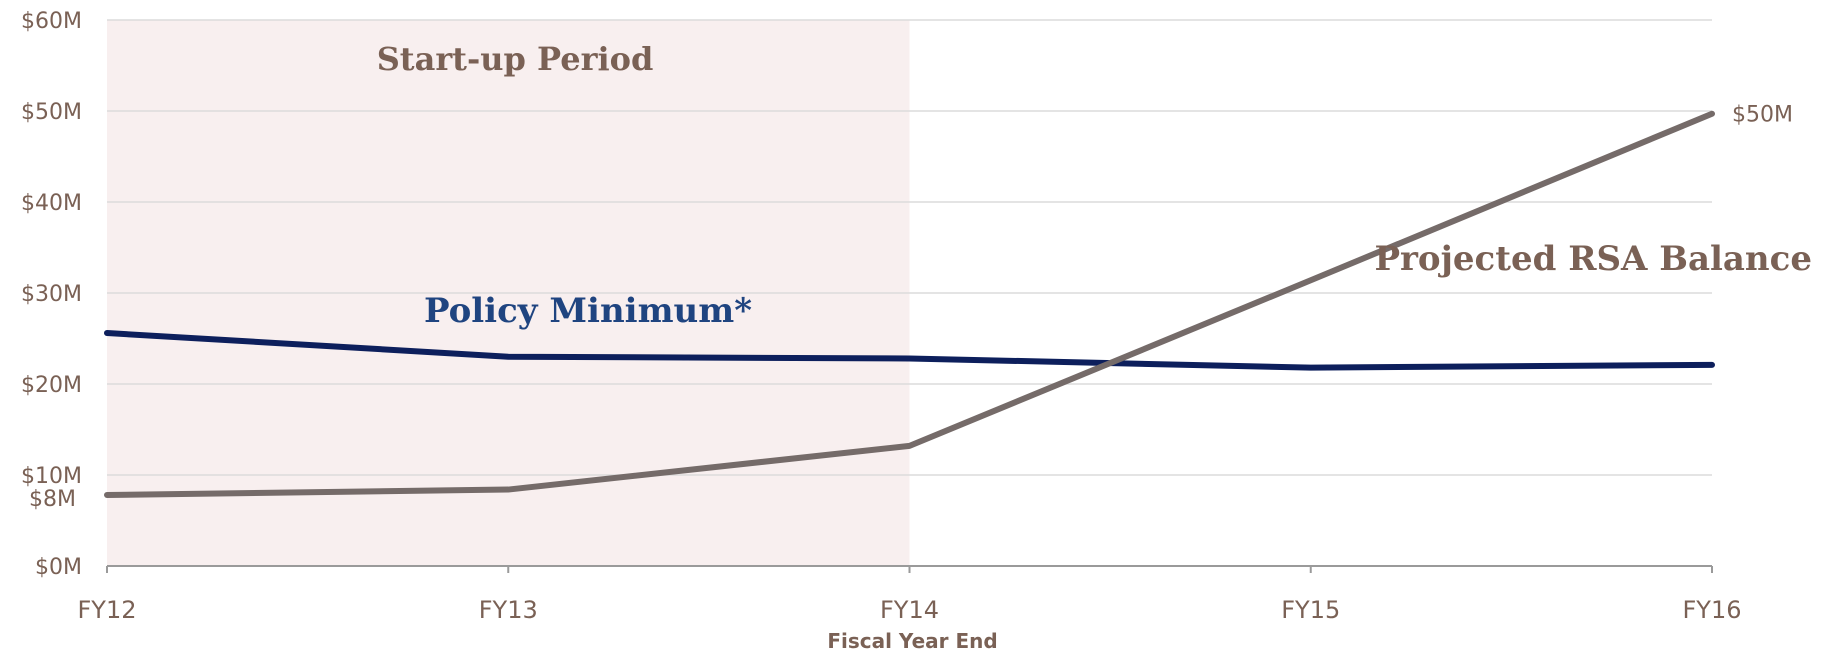 The height and width of the screenshot is (653, 1823). I want to click on y-tick-label: $40M, so click(51, 203).